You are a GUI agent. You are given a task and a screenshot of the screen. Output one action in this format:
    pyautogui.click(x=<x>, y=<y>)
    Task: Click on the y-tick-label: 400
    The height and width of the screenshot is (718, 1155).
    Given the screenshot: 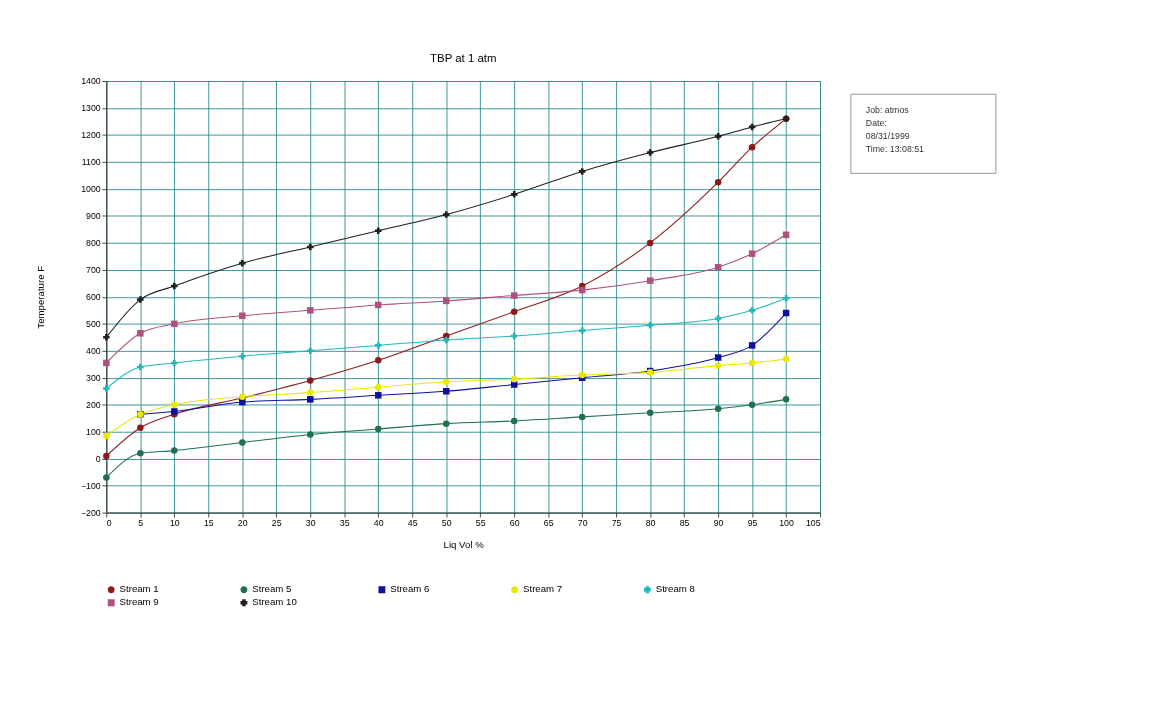 What is the action you would take?
    pyautogui.click(x=93, y=350)
    